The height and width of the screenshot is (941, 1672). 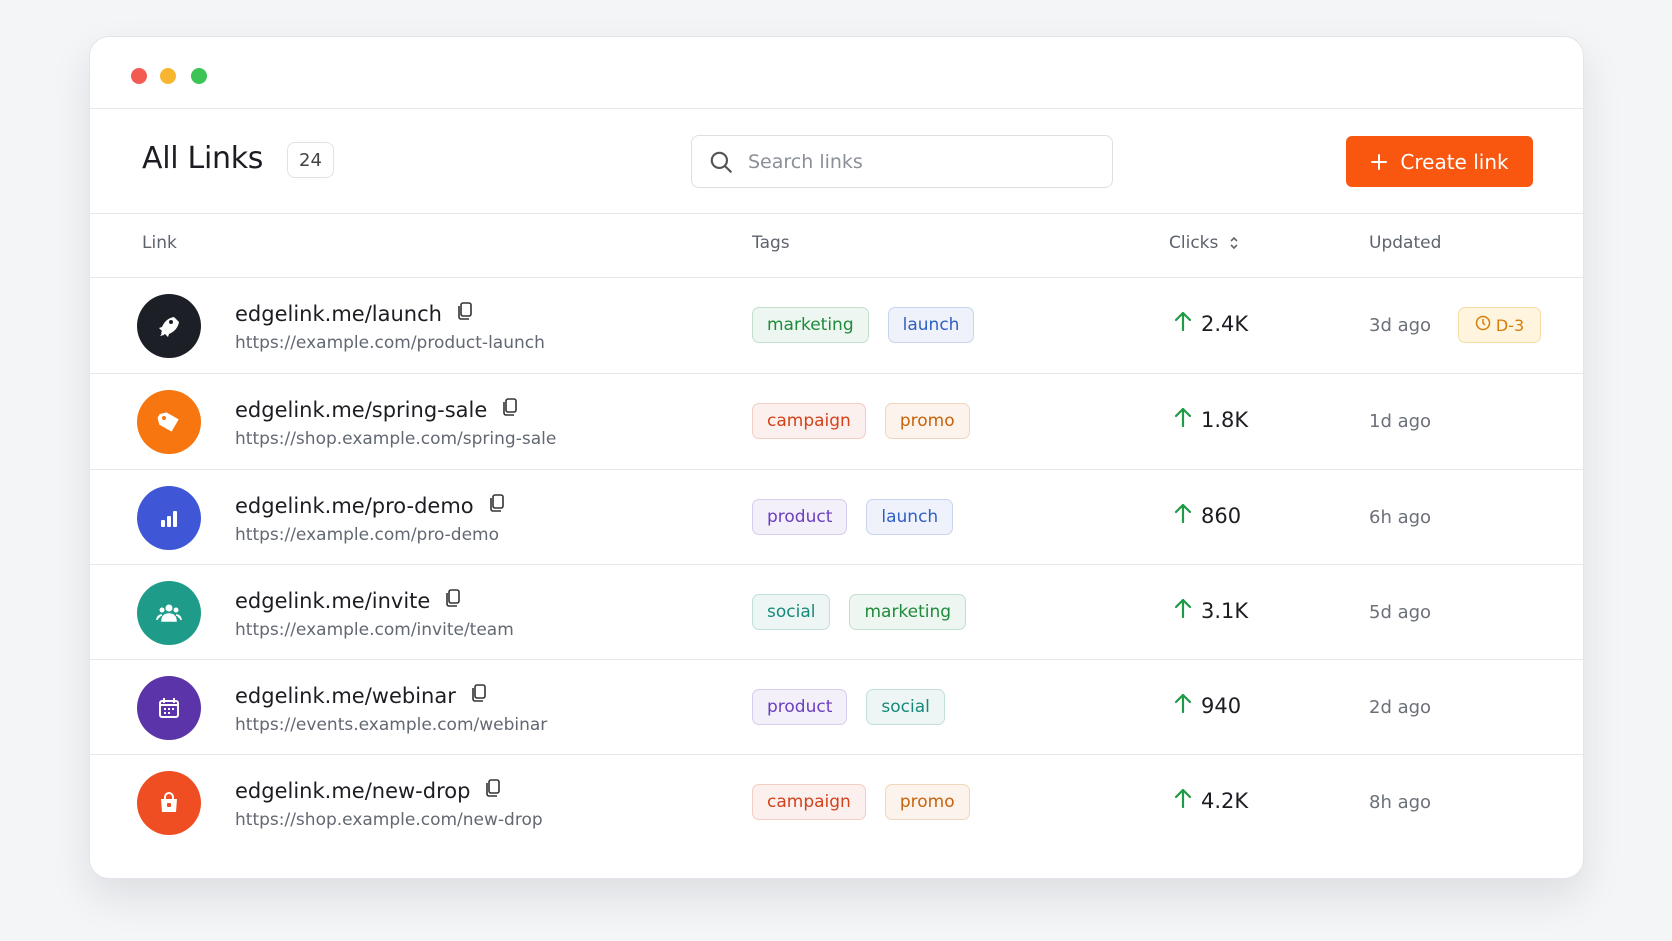 What do you see at coordinates (199, 76) in the screenshot?
I see `maximize-dot` at bounding box center [199, 76].